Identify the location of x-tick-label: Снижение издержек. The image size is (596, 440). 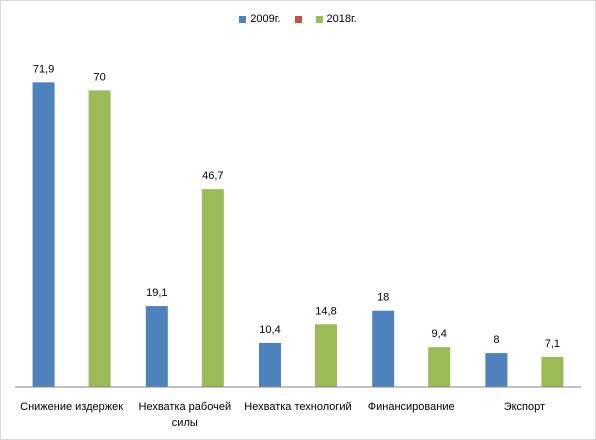
(72, 407).